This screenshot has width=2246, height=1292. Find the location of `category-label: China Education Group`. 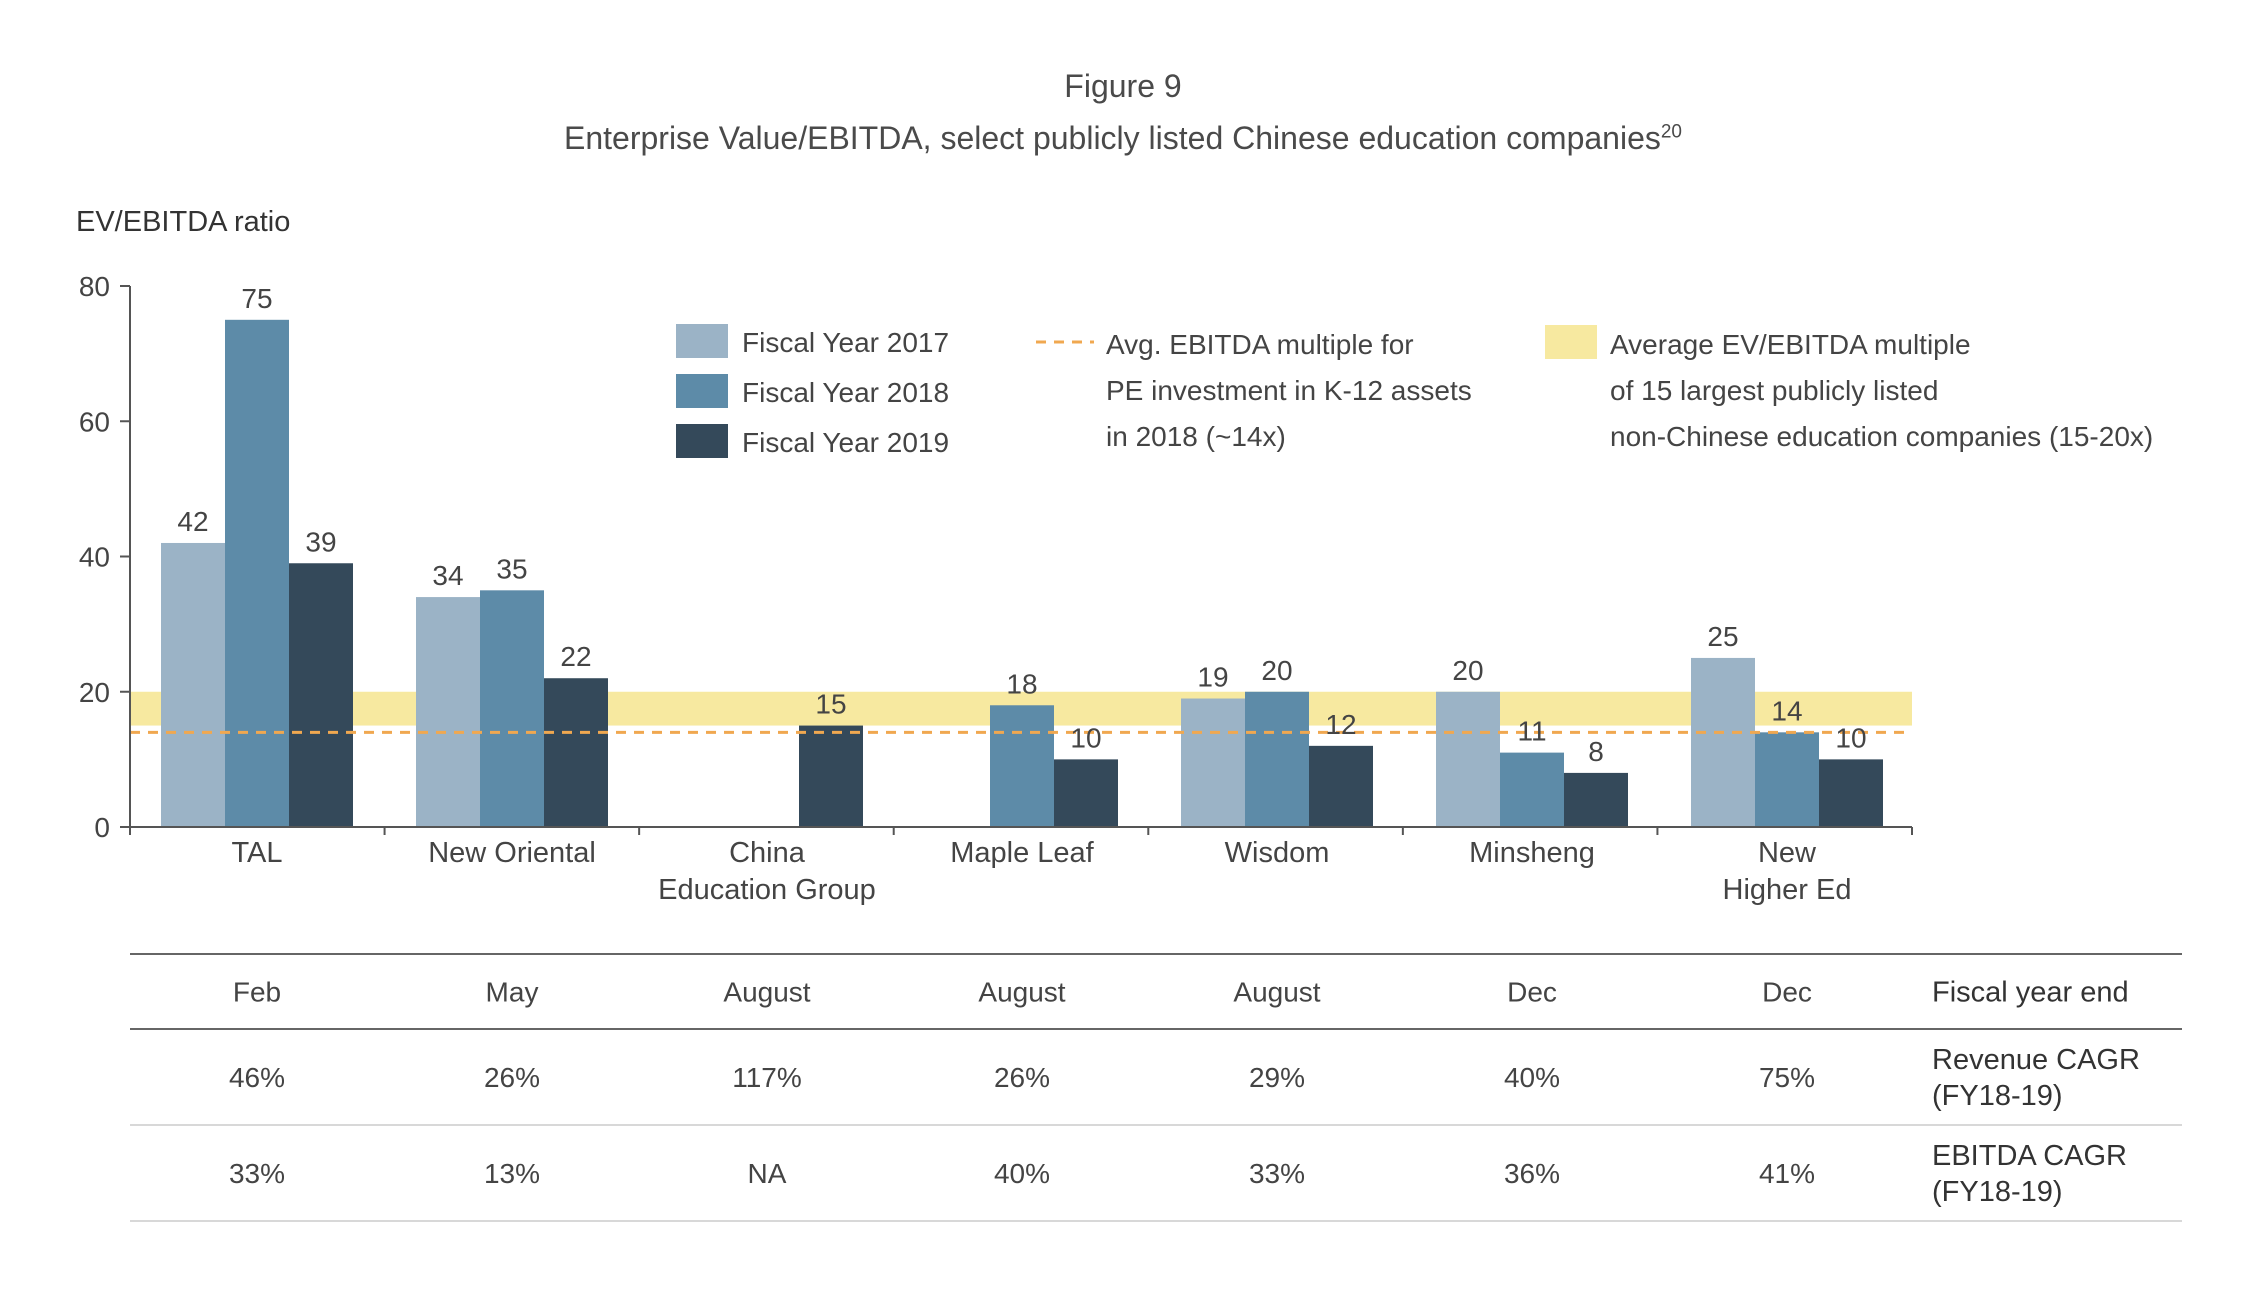

category-label: China Education Group is located at coordinates (767, 871).